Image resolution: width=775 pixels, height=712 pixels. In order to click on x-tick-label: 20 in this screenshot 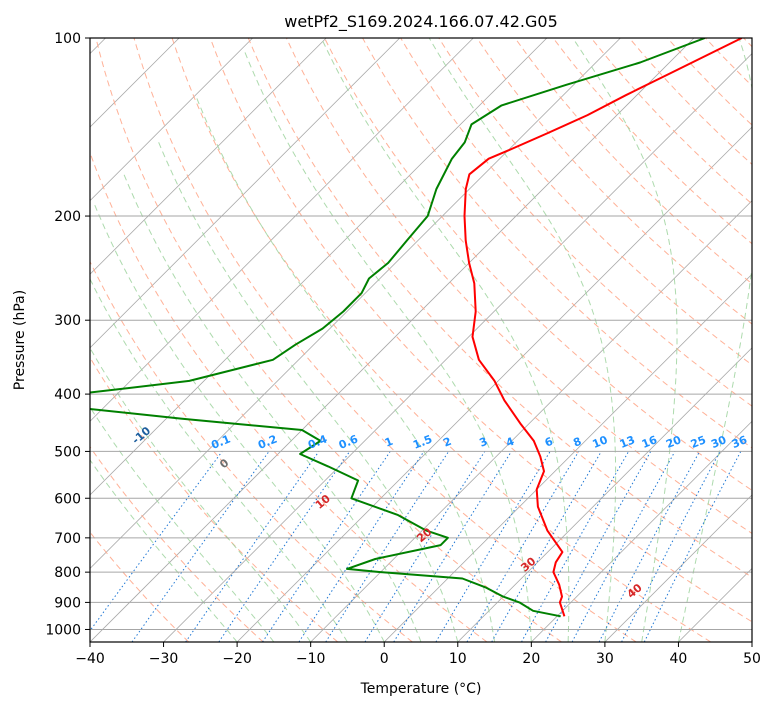, I will do `click(531, 659)`.